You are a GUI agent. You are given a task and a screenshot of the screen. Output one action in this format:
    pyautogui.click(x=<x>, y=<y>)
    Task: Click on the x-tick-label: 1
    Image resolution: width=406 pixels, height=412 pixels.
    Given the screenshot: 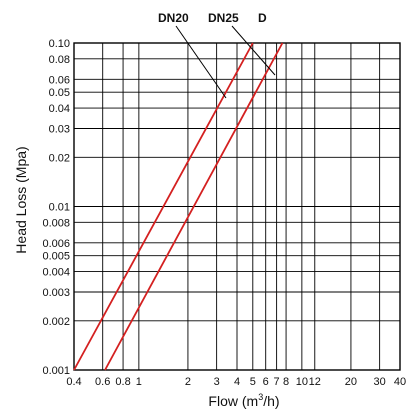 What is the action you would take?
    pyautogui.click(x=139, y=382)
    